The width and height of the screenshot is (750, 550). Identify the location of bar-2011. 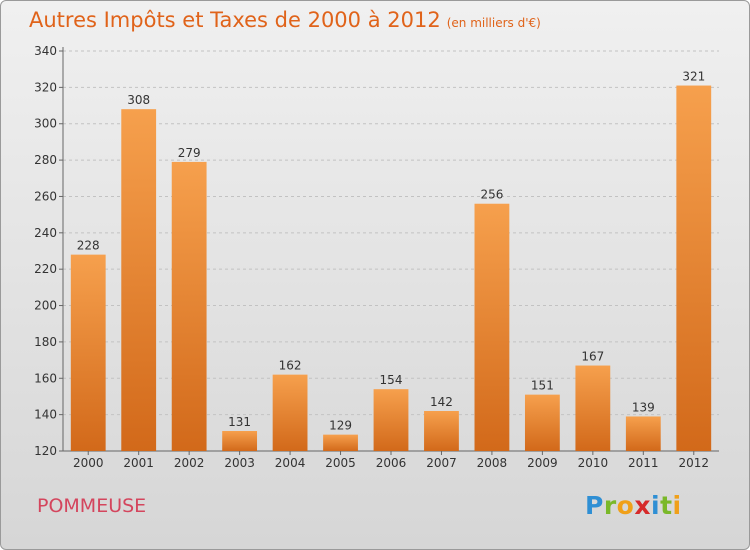
(643, 433).